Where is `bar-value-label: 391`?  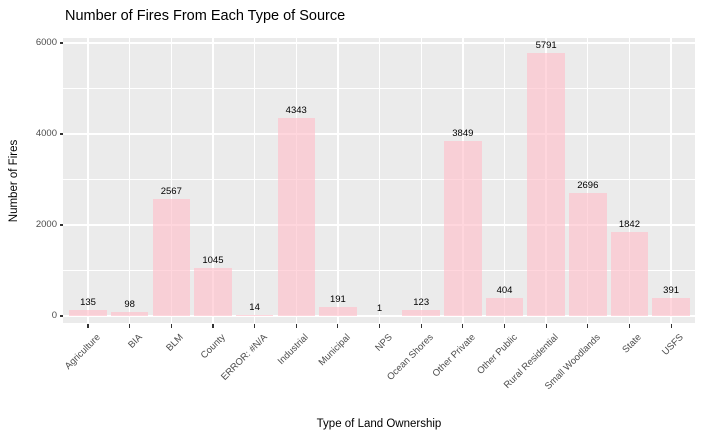
bar-value-label: 391 is located at coordinates (671, 291).